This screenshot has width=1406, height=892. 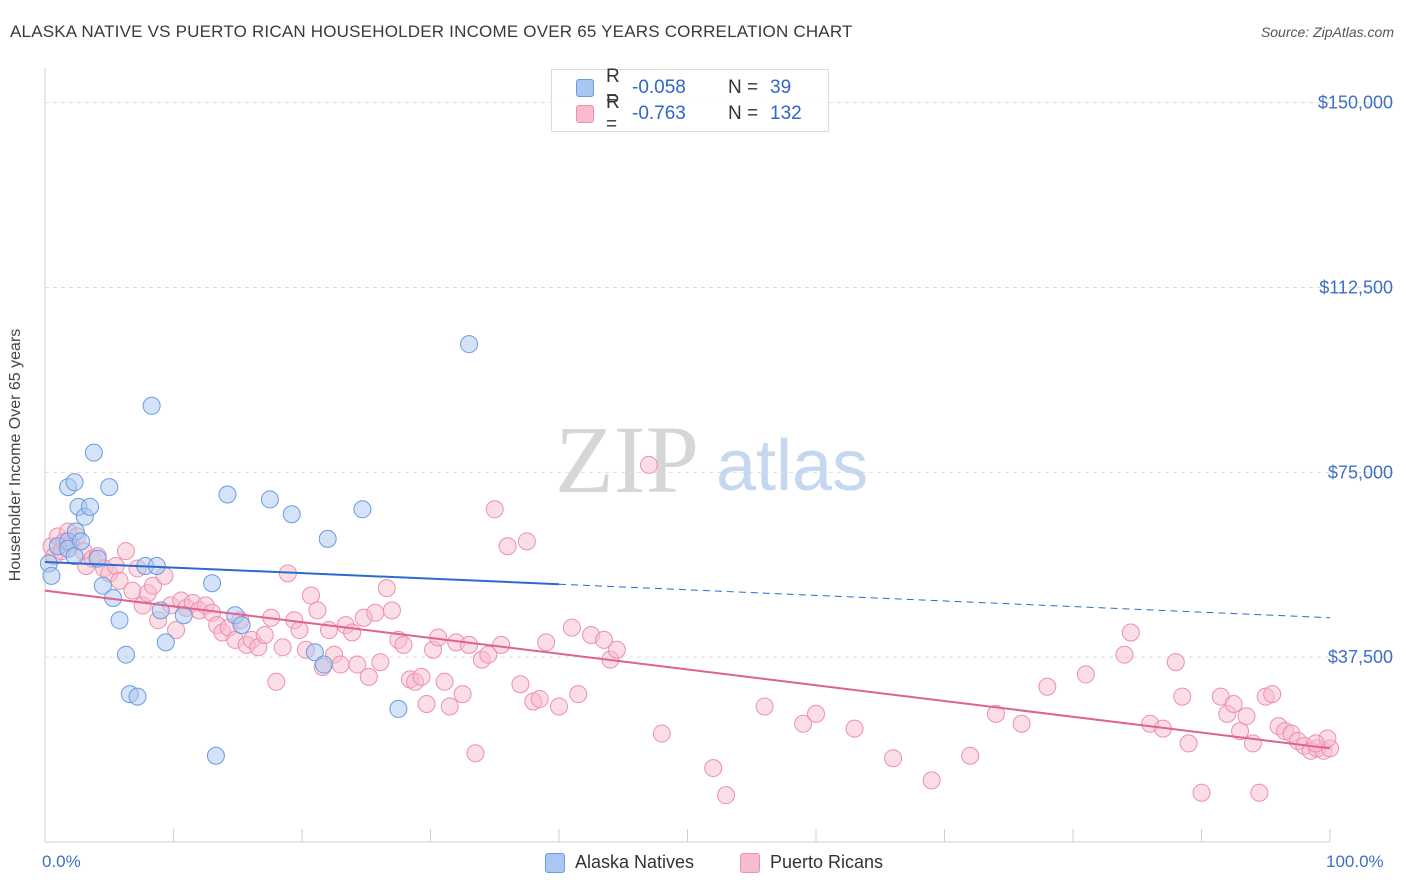 I want to click on stats-row-alaska: R = -0.058 N = 39, so click(x=684, y=87).